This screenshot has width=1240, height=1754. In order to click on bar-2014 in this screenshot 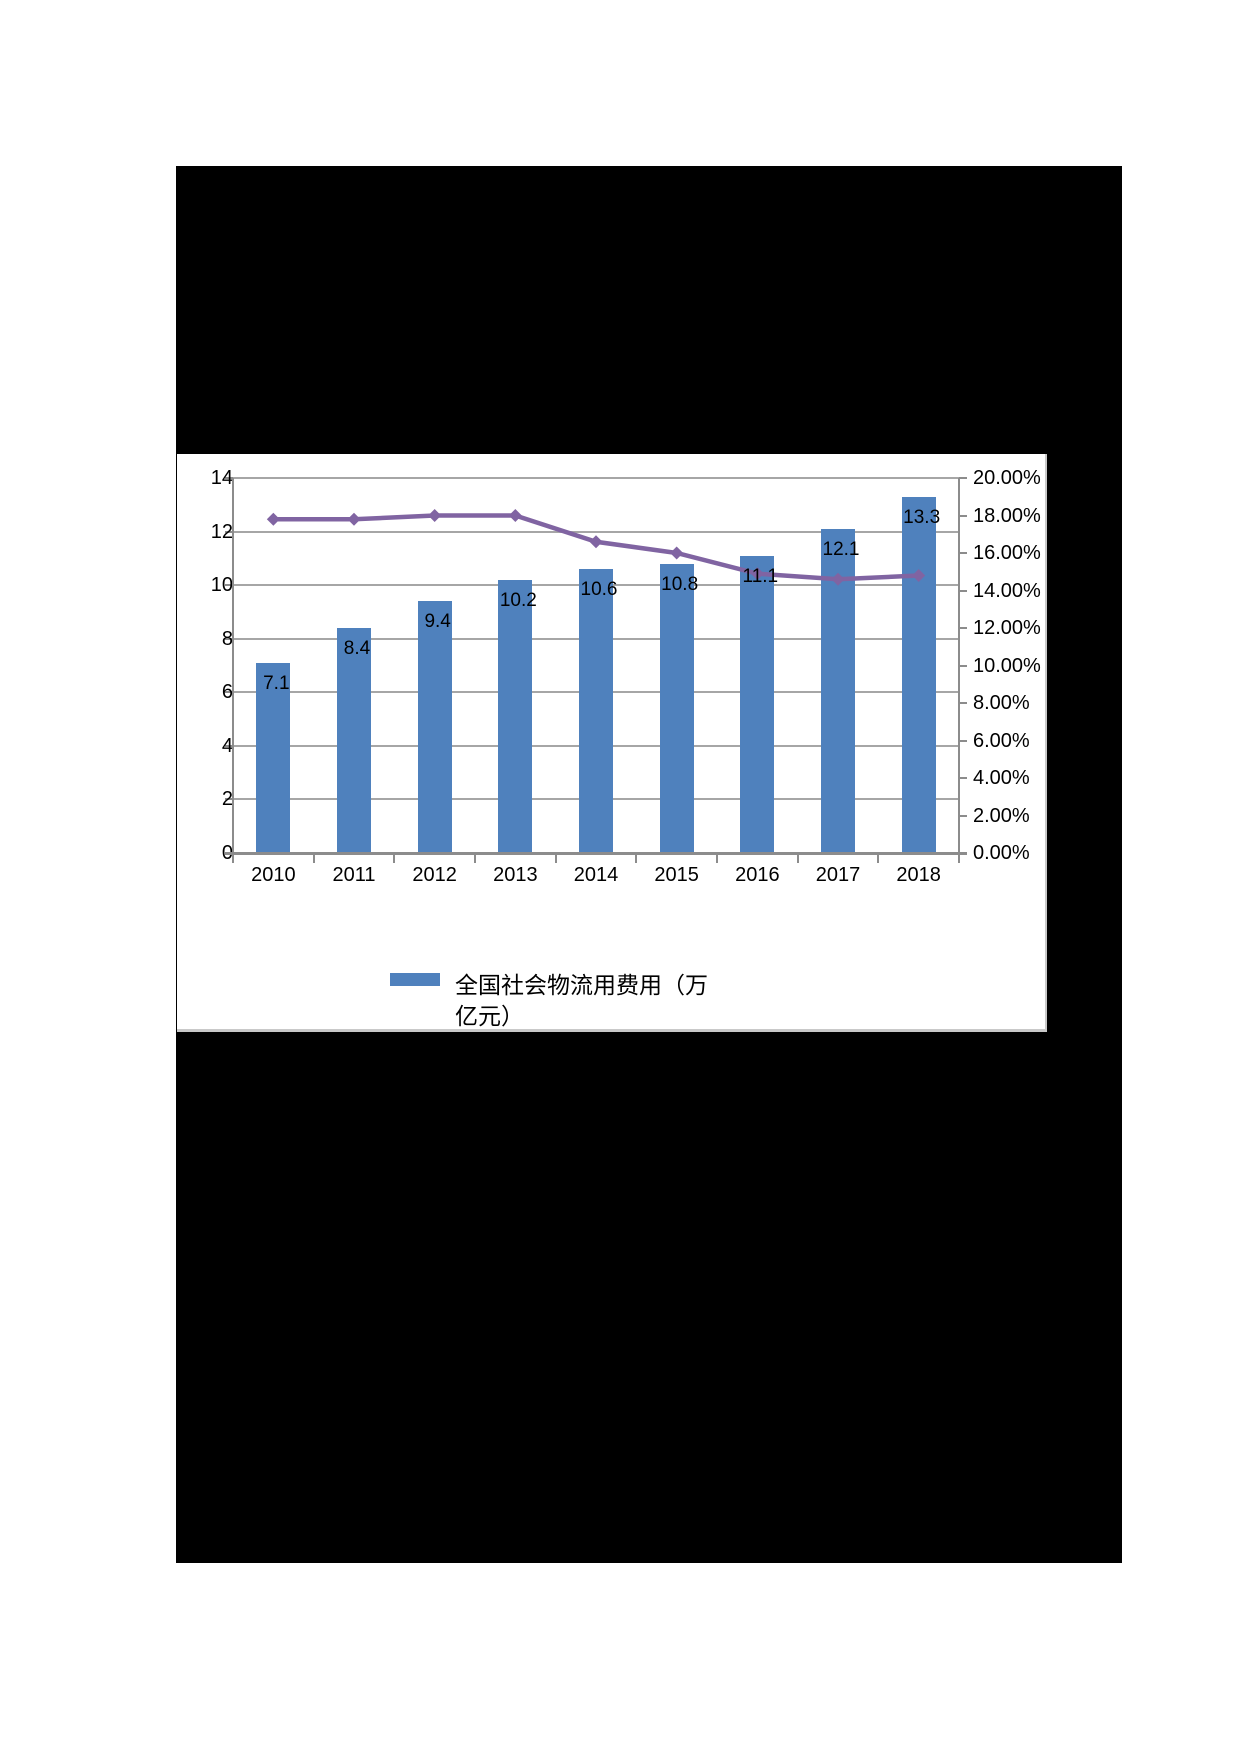, I will do `click(596, 711)`.